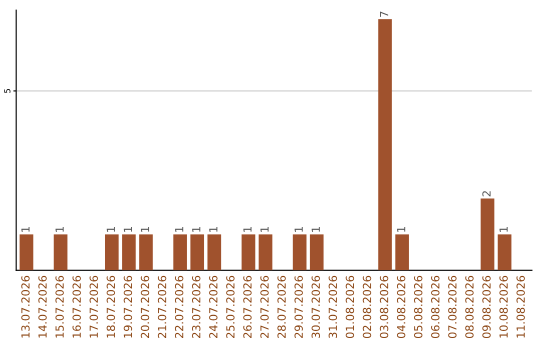 This screenshot has width=540, height=340. What do you see at coordinates (298, 307) in the screenshot?
I see `x-tick-label: 29.07.2026` at bounding box center [298, 307].